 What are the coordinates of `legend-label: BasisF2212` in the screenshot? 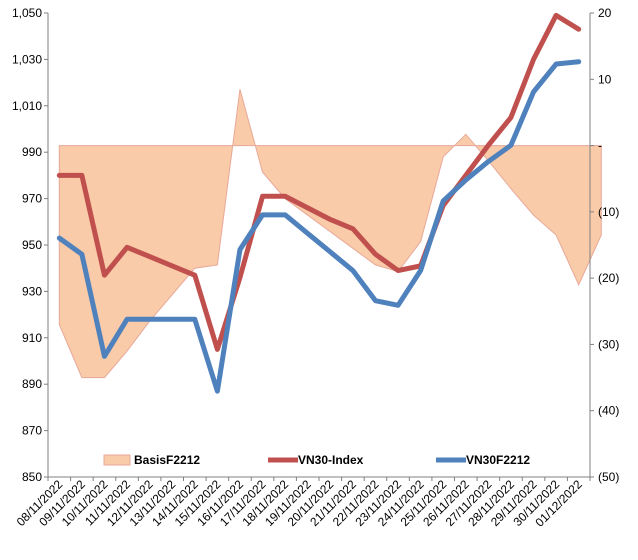 It's located at (167, 460).